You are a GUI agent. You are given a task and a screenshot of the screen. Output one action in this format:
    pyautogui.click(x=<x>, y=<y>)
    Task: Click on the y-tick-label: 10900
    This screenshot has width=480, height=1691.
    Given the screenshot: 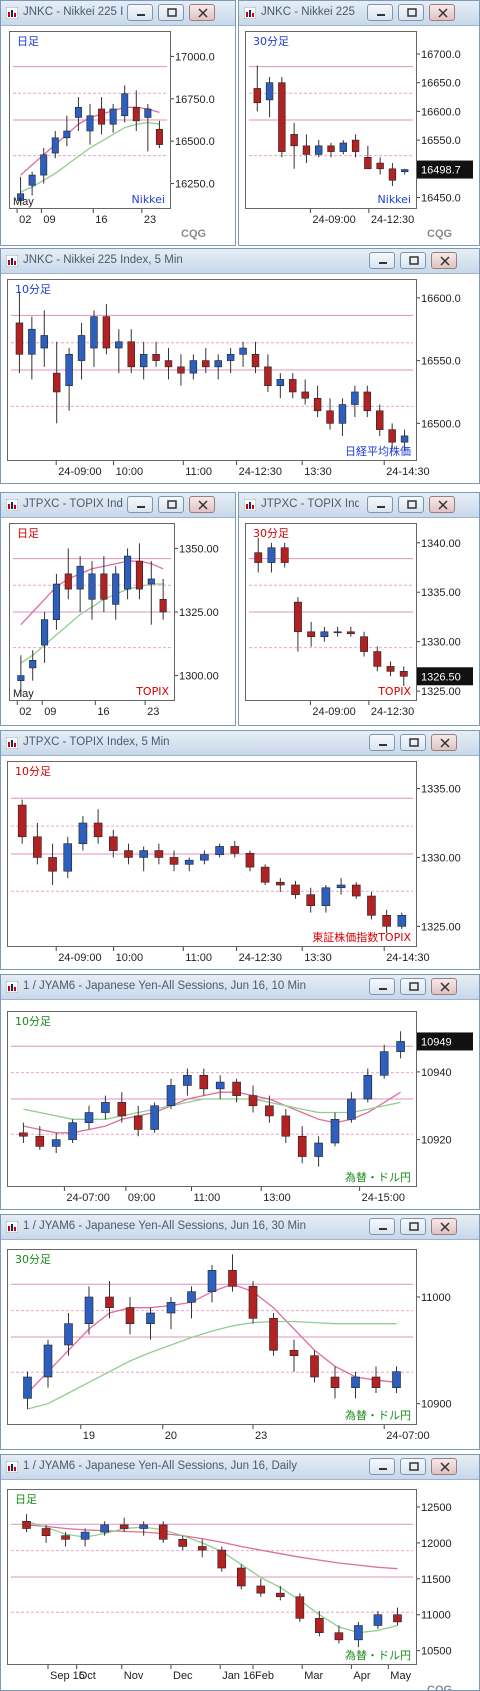 What is the action you would take?
    pyautogui.click(x=436, y=1405)
    